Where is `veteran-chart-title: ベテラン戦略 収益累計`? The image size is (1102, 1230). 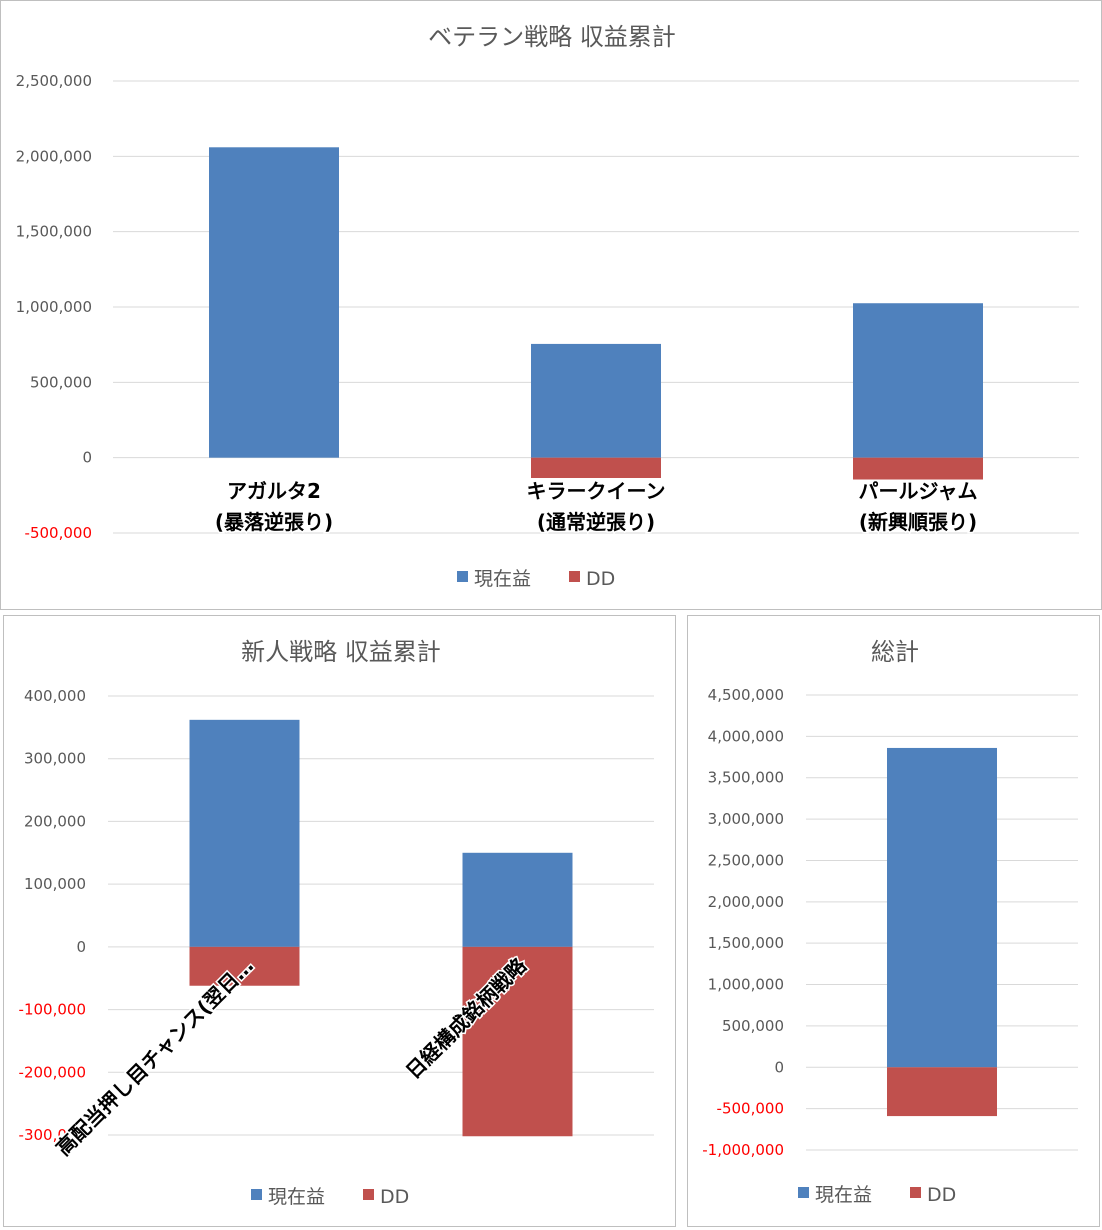
veteran-chart-title: ベテラン戦略 収益累計 is located at coordinates (552, 37).